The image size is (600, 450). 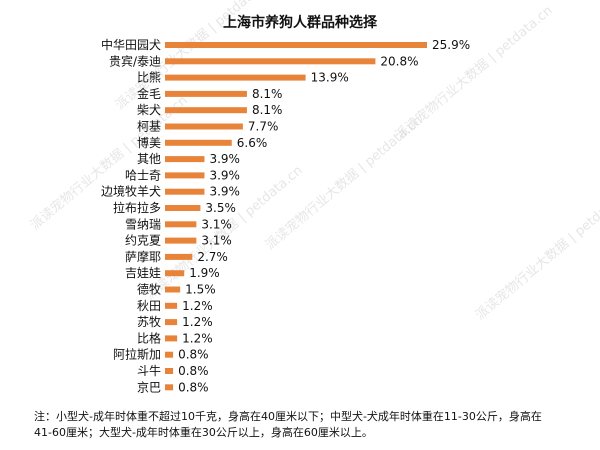 I want to click on category-label: 阿拉斯加, so click(x=137, y=354).